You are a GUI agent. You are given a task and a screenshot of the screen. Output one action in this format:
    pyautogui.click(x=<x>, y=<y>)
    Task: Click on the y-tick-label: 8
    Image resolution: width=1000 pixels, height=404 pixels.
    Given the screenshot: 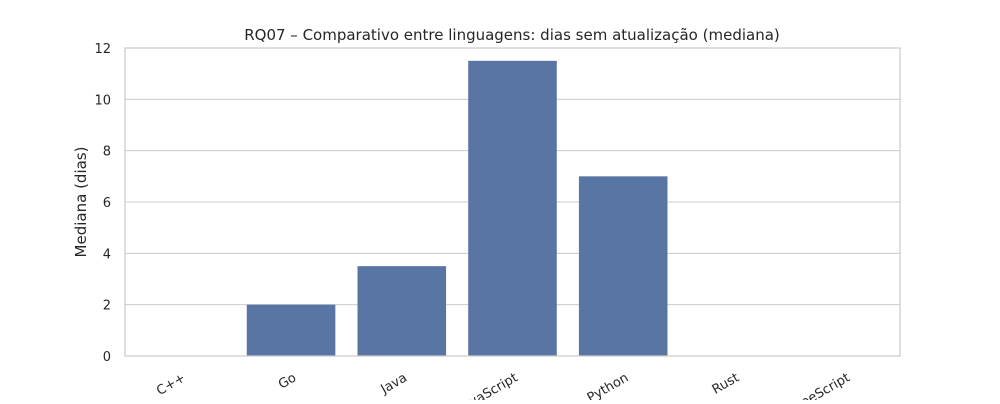 What is the action you would take?
    pyautogui.click(x=107, y=152)
    